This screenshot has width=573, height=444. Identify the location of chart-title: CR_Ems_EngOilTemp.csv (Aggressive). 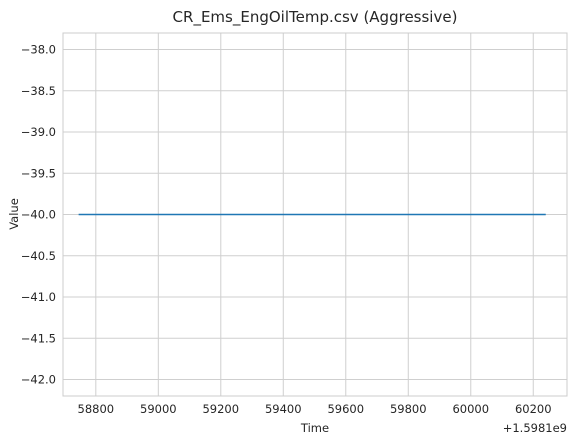
(315, 17).